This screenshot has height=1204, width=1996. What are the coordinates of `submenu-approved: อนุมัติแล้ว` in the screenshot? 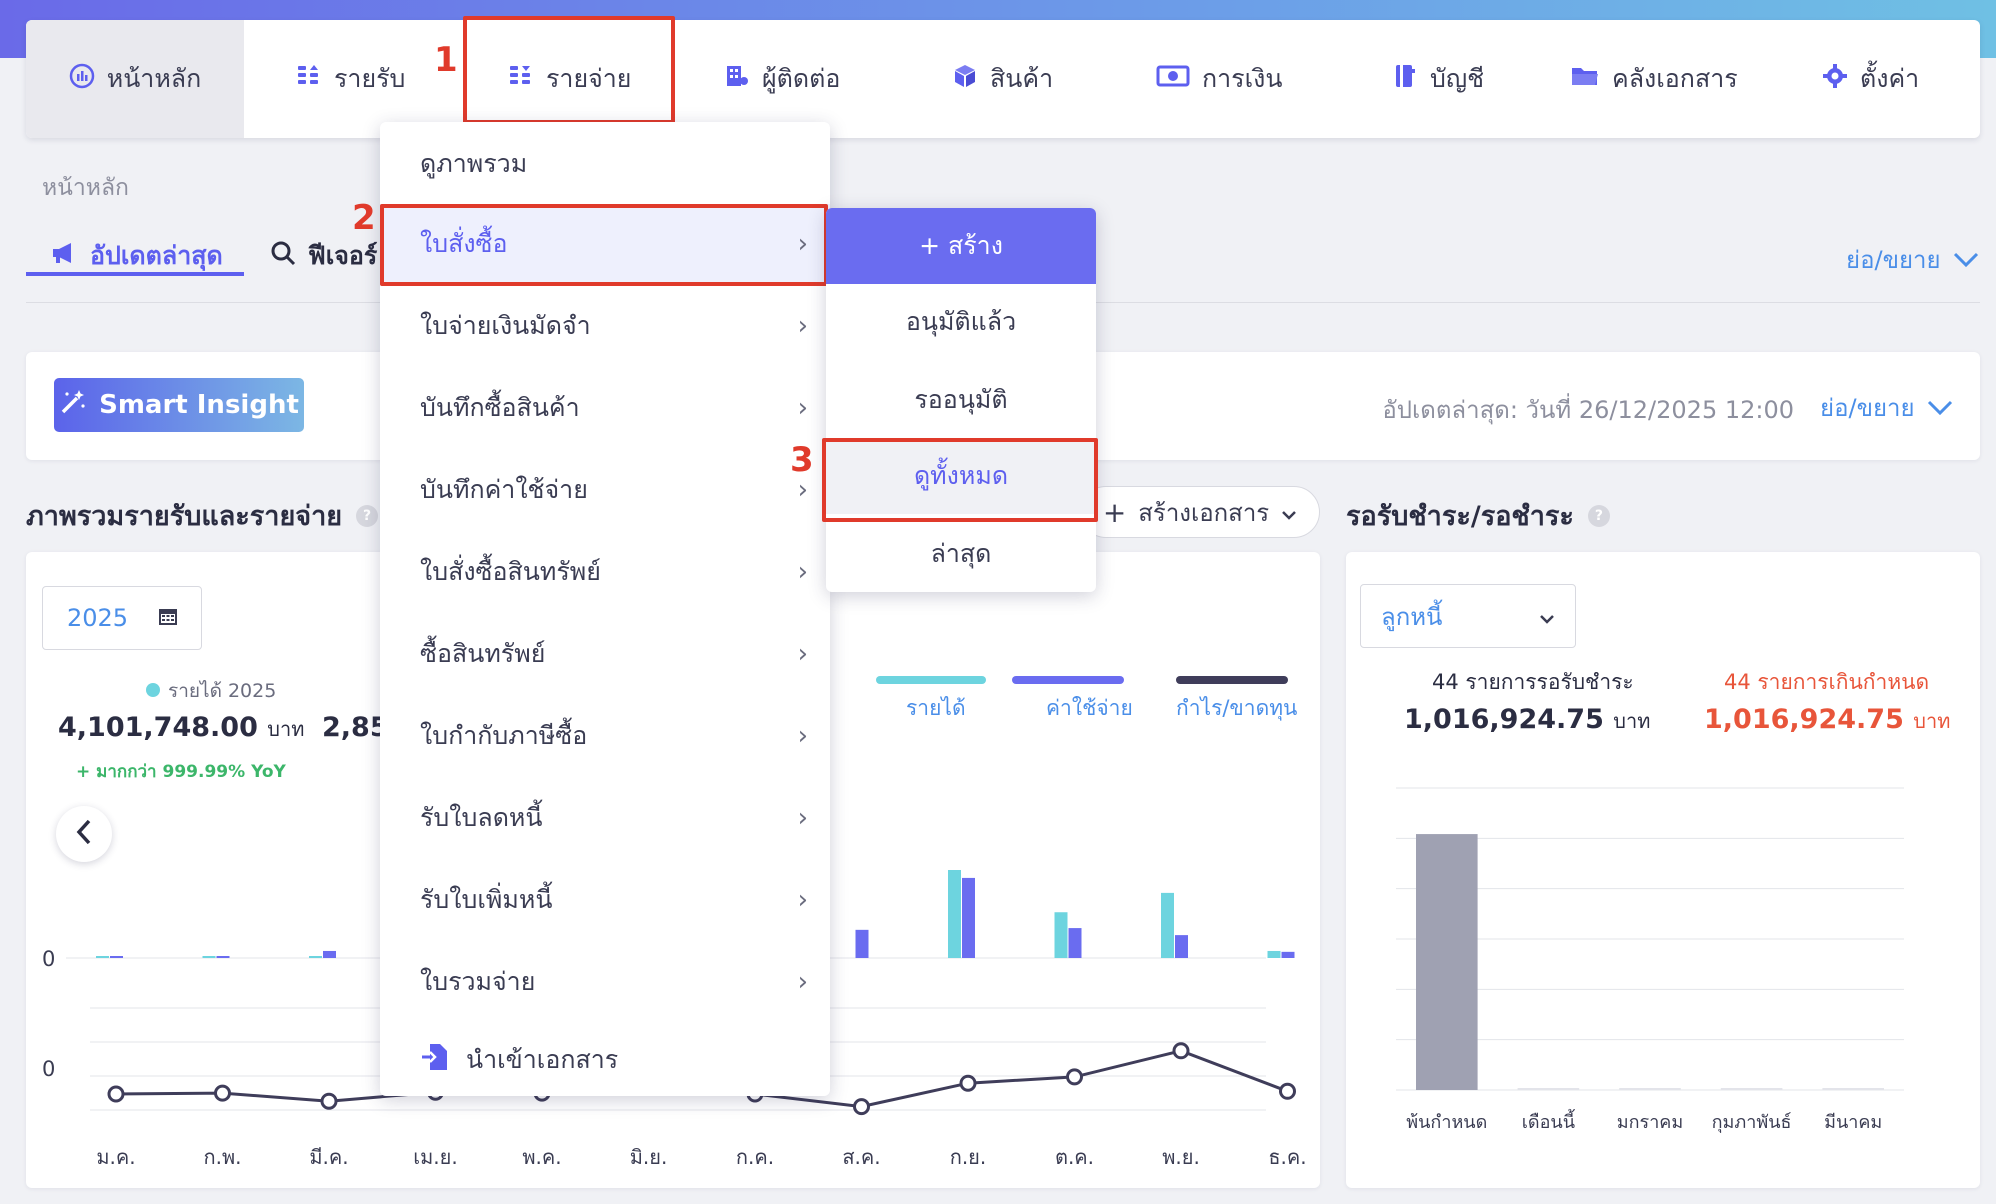 It's located at (961, 321).